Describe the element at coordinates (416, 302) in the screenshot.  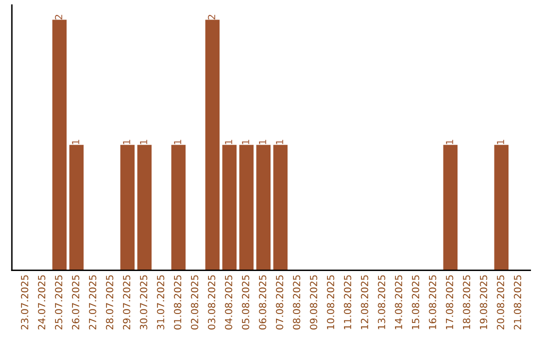
I see `x-tick-label: 15.08.2025` at that location.